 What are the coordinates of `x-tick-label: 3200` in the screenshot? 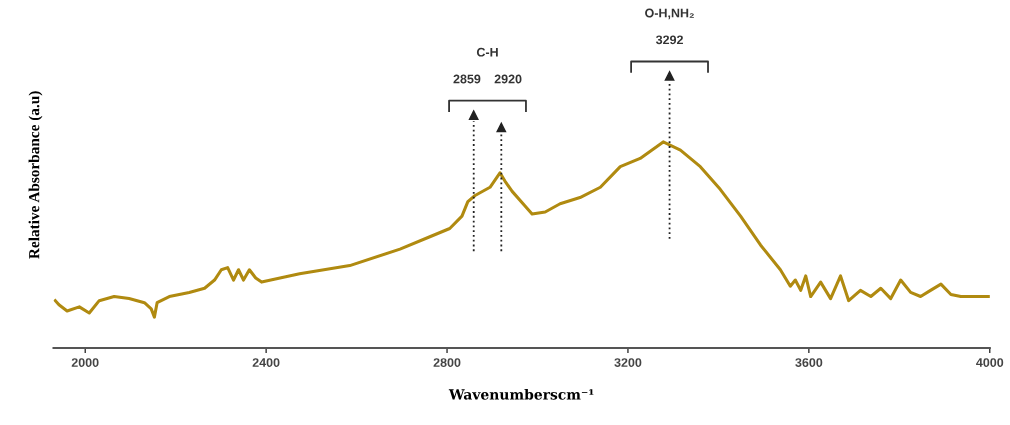 It's located at (628, 362).